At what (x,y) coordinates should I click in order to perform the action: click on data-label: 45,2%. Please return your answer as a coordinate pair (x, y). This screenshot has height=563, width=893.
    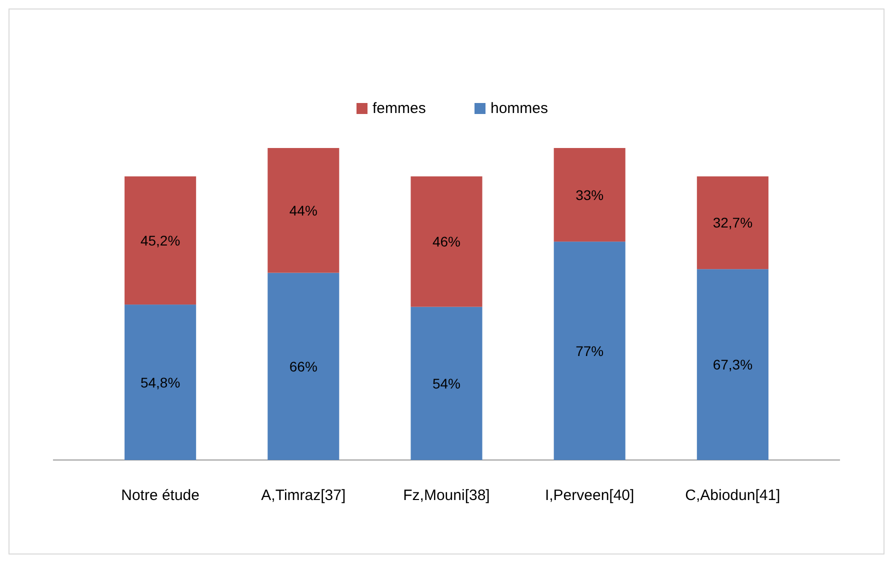
    Looking at the image, I should click on (160, 240).